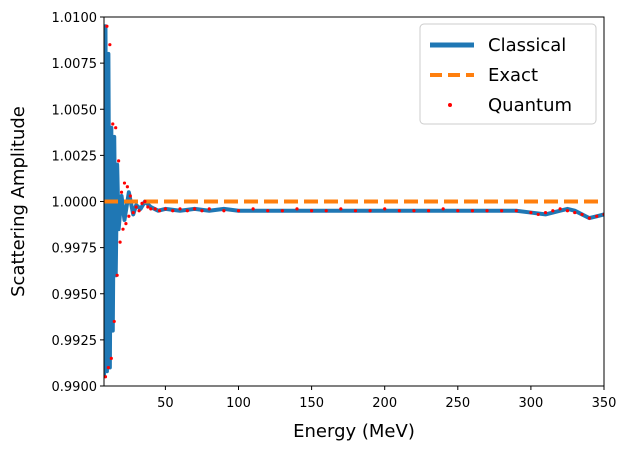 This screenshot has height=449, width=631. I want to click on y-tick-label: 0.9900, so click(75, 387).